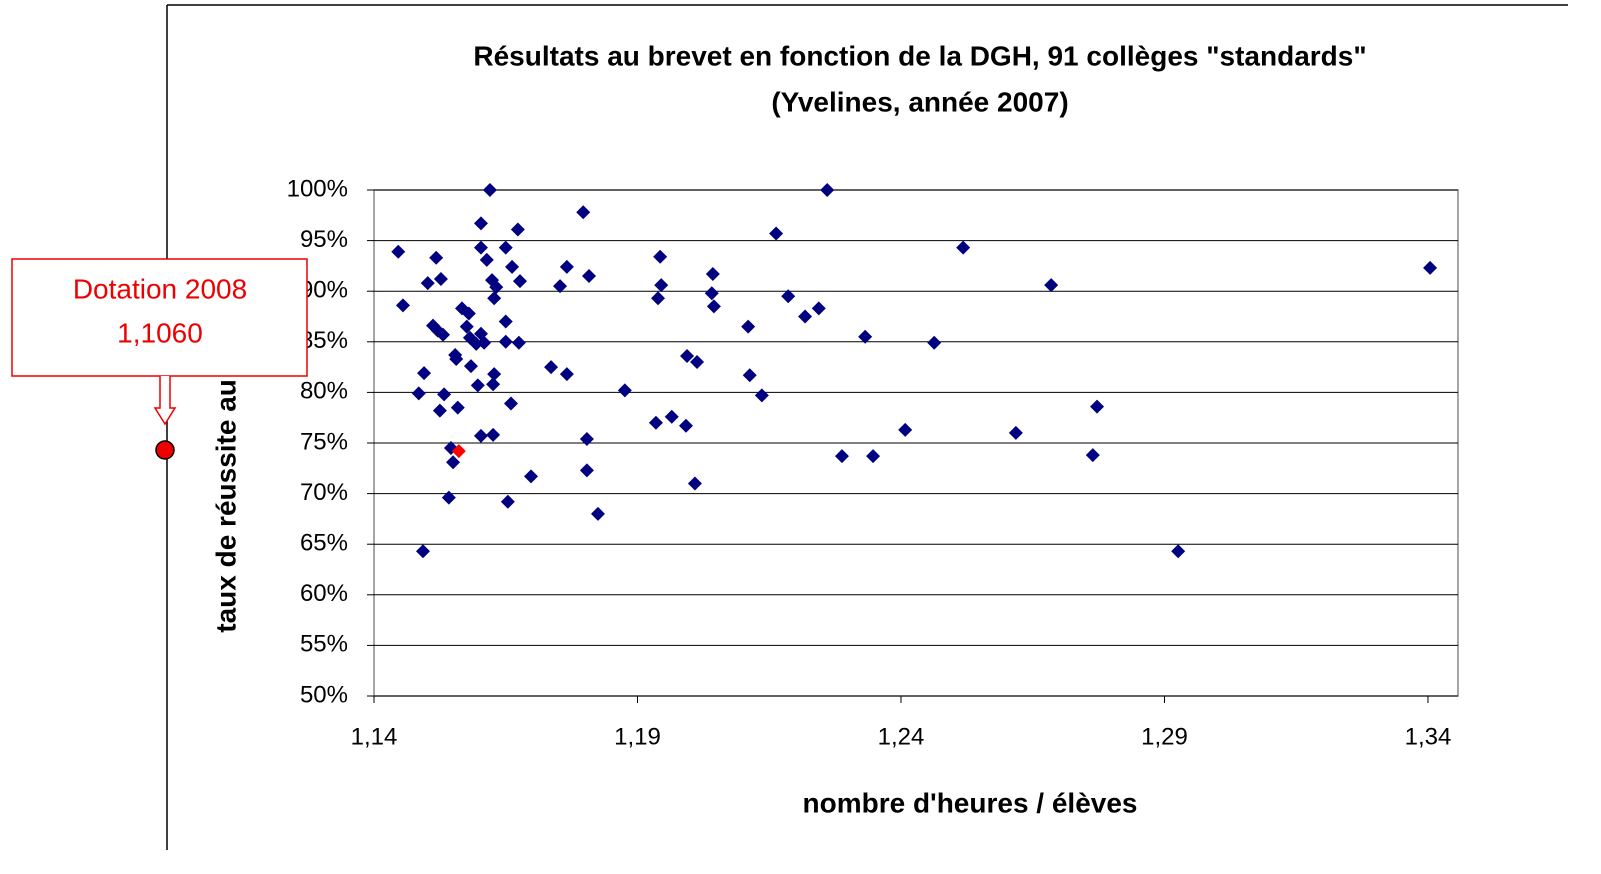 This screenshot has width=1601, height=874. Describe the element at coordinates (324, 492) in the screenshot. I see `y-tick-label: 70%` at that location.